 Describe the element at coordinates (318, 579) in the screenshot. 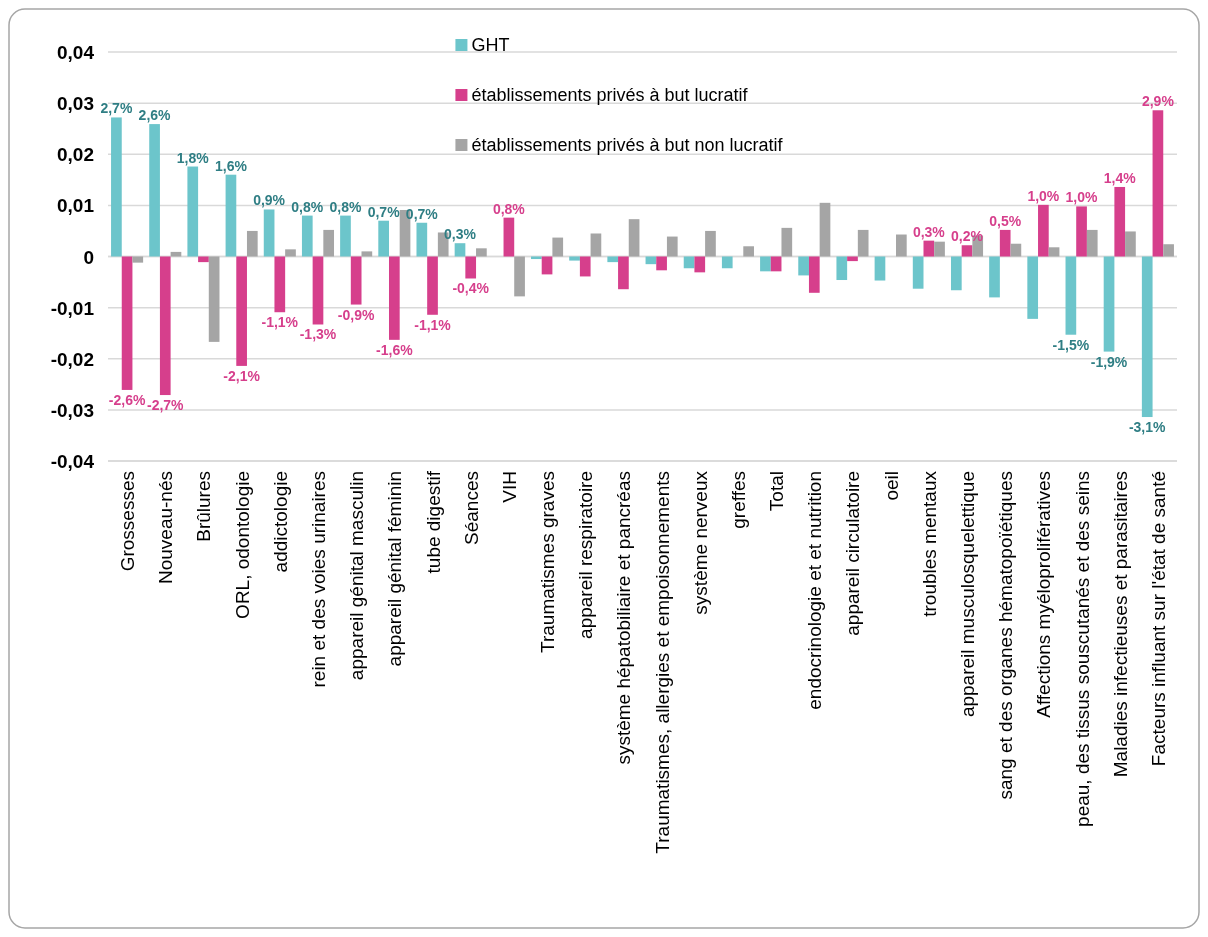

I see `x-tick-label: rein et des voies urinaires` at that location.